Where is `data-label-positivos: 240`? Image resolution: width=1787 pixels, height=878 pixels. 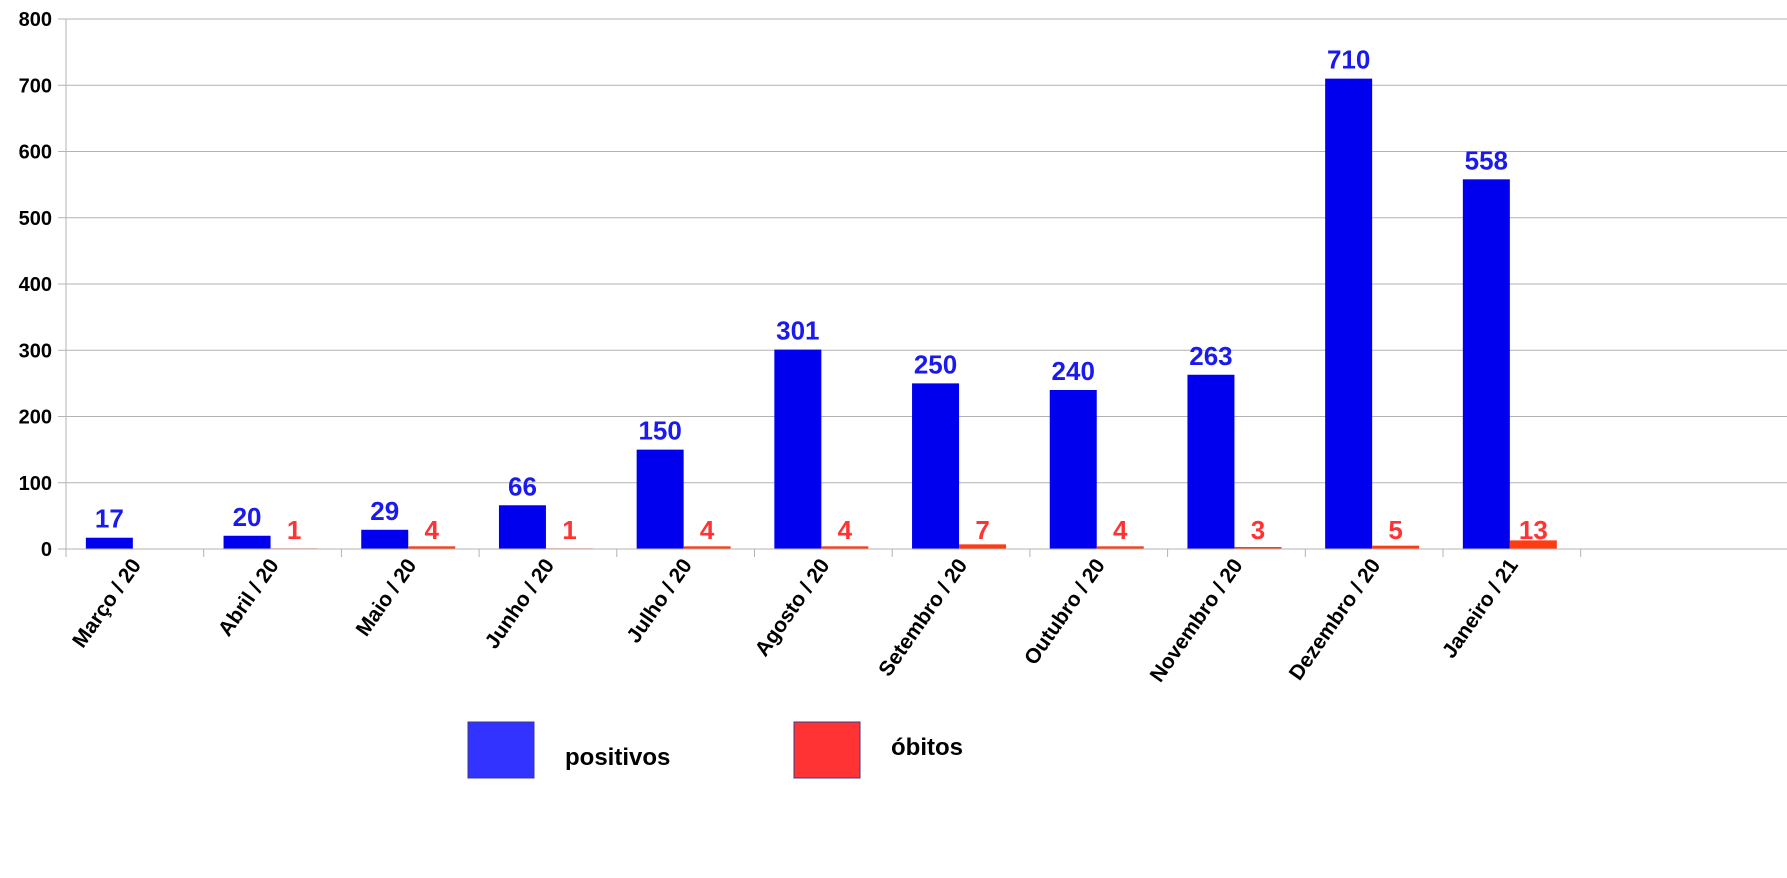 data-label-positivos: 240 is located at coordinates (1073, 371).